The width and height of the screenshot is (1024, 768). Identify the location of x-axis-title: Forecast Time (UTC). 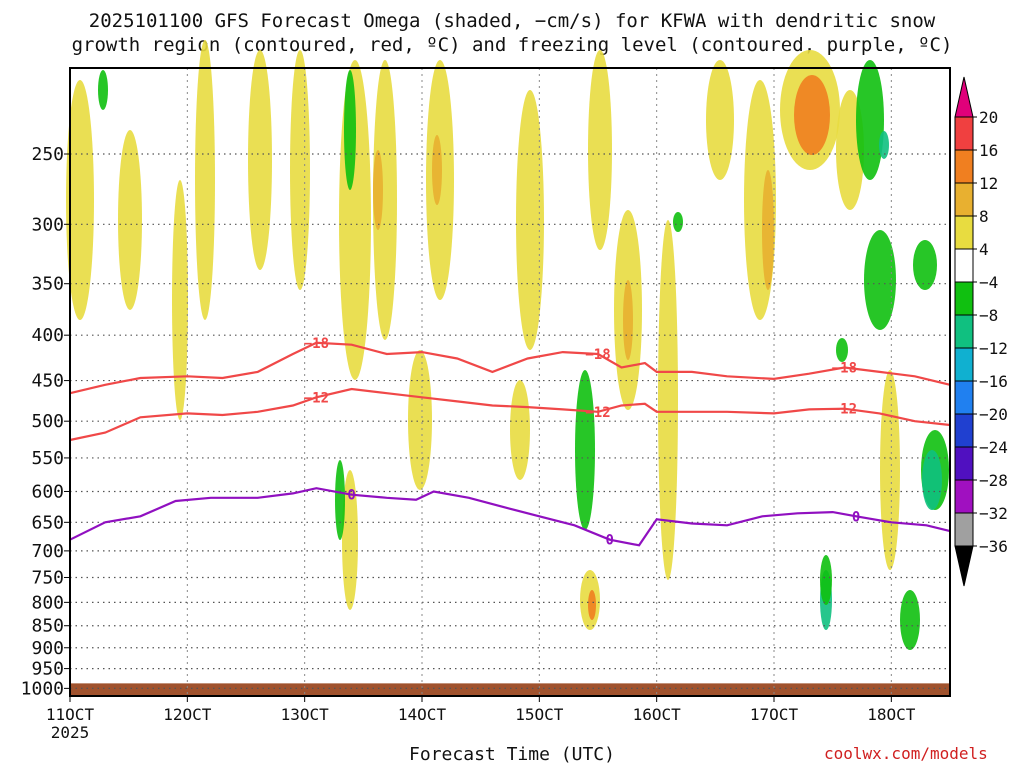
(512, 754).